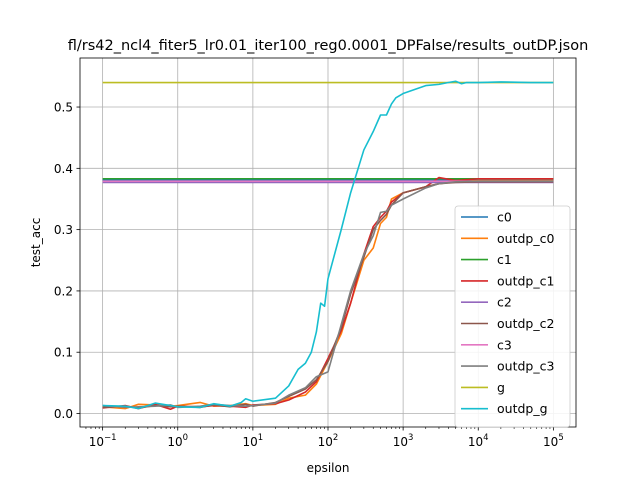 The width and height of the screenshot is (640, 485). What do you see at coordinates (36, 243) in the screenshot?
I see `y-axis-label: test_acc` at bounding box center [36, 243].